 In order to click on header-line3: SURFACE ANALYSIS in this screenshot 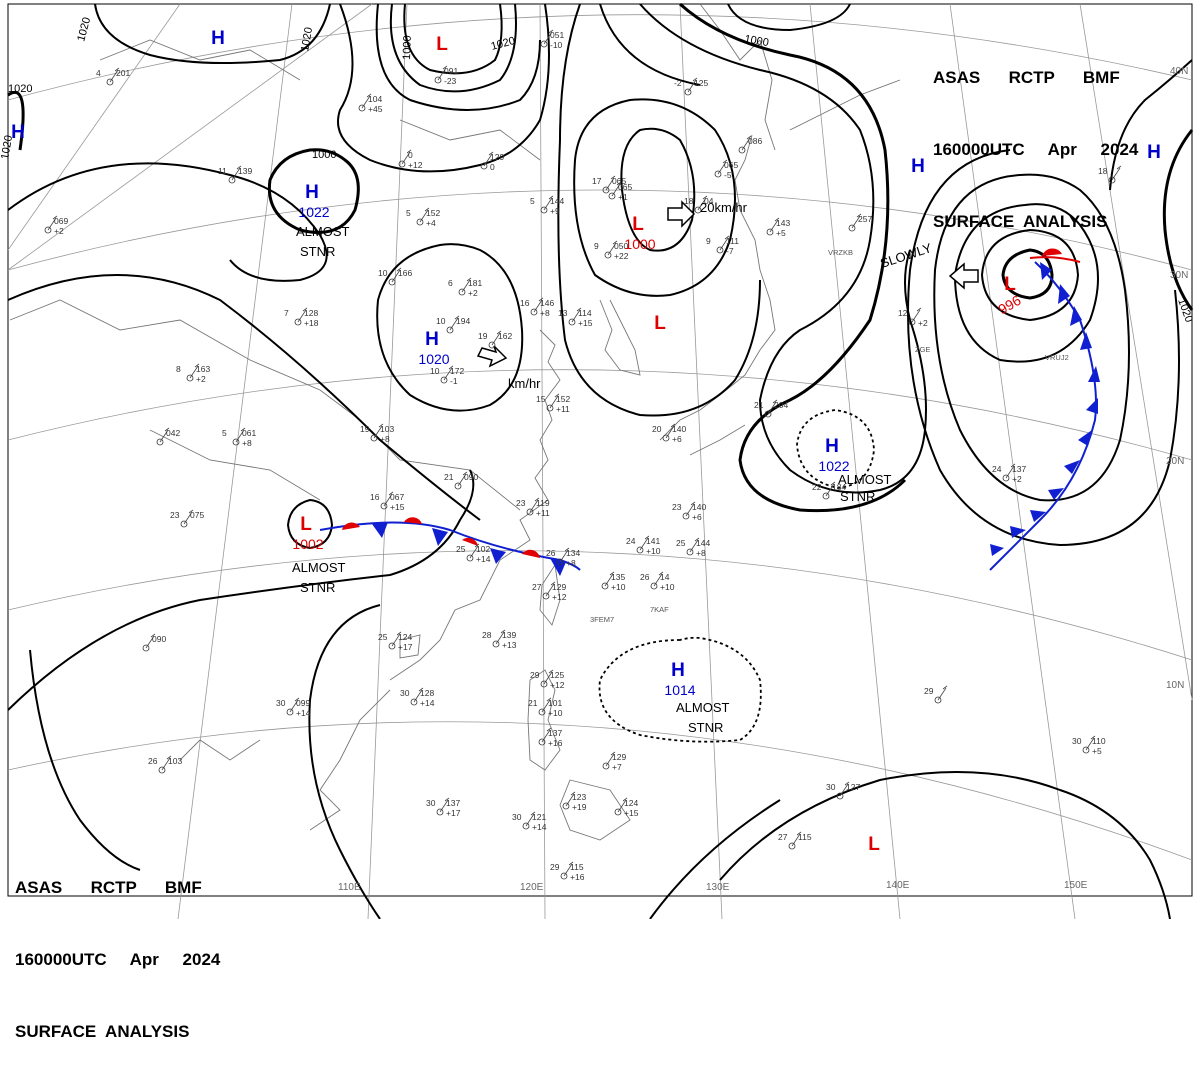, I will do `click(102, 1031)`.